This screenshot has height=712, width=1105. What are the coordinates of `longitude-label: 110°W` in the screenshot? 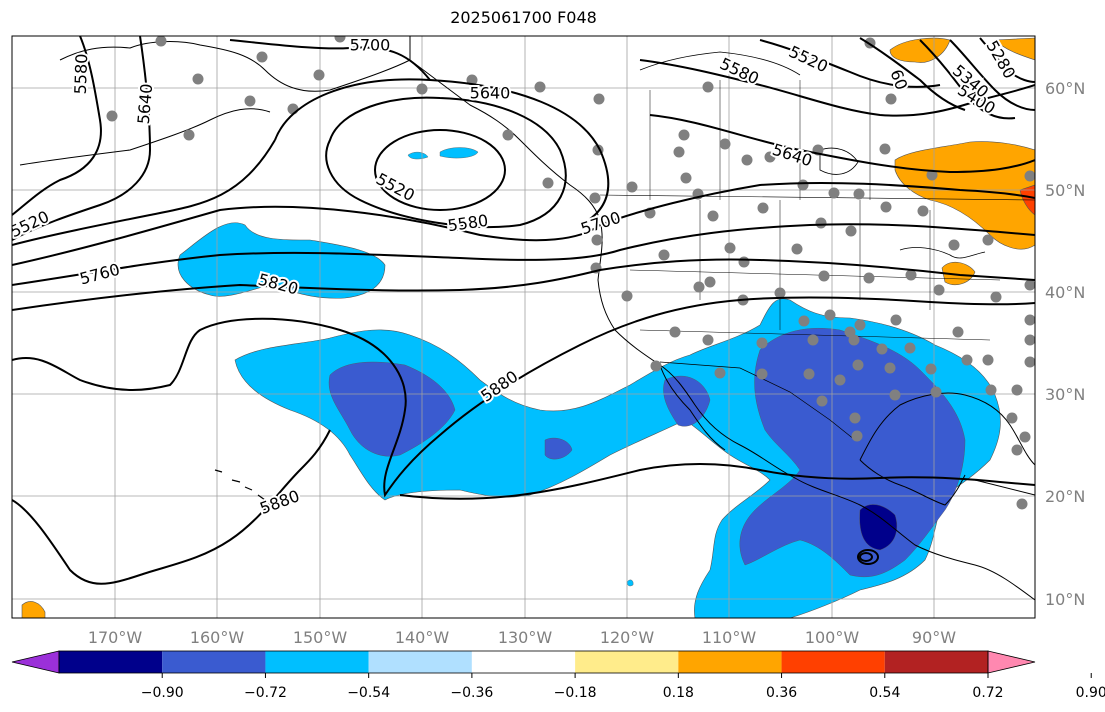 It's located at (729, 637).